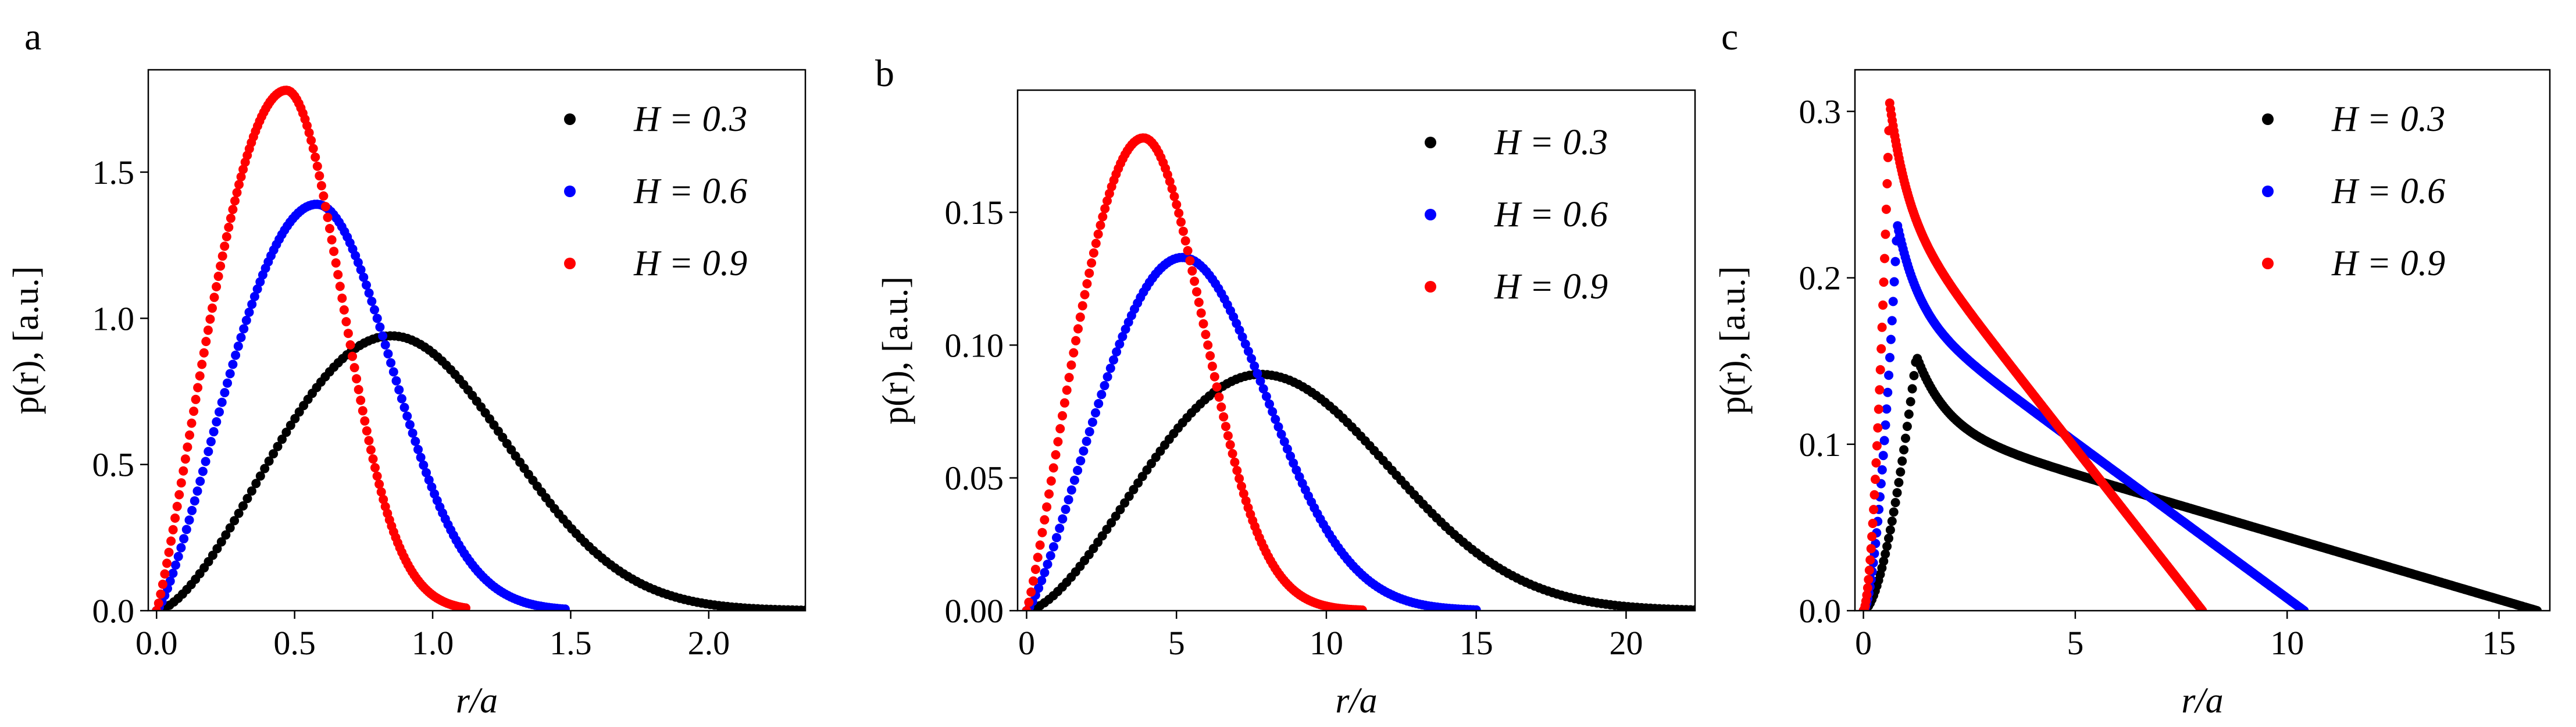 Image resolution: width=2576 pixels, height=727 pixels. What do you see at coordinates (1356, 701) in the screenshot?
I see `x-axis-label: r/a` at bounding box center [1356, 701].